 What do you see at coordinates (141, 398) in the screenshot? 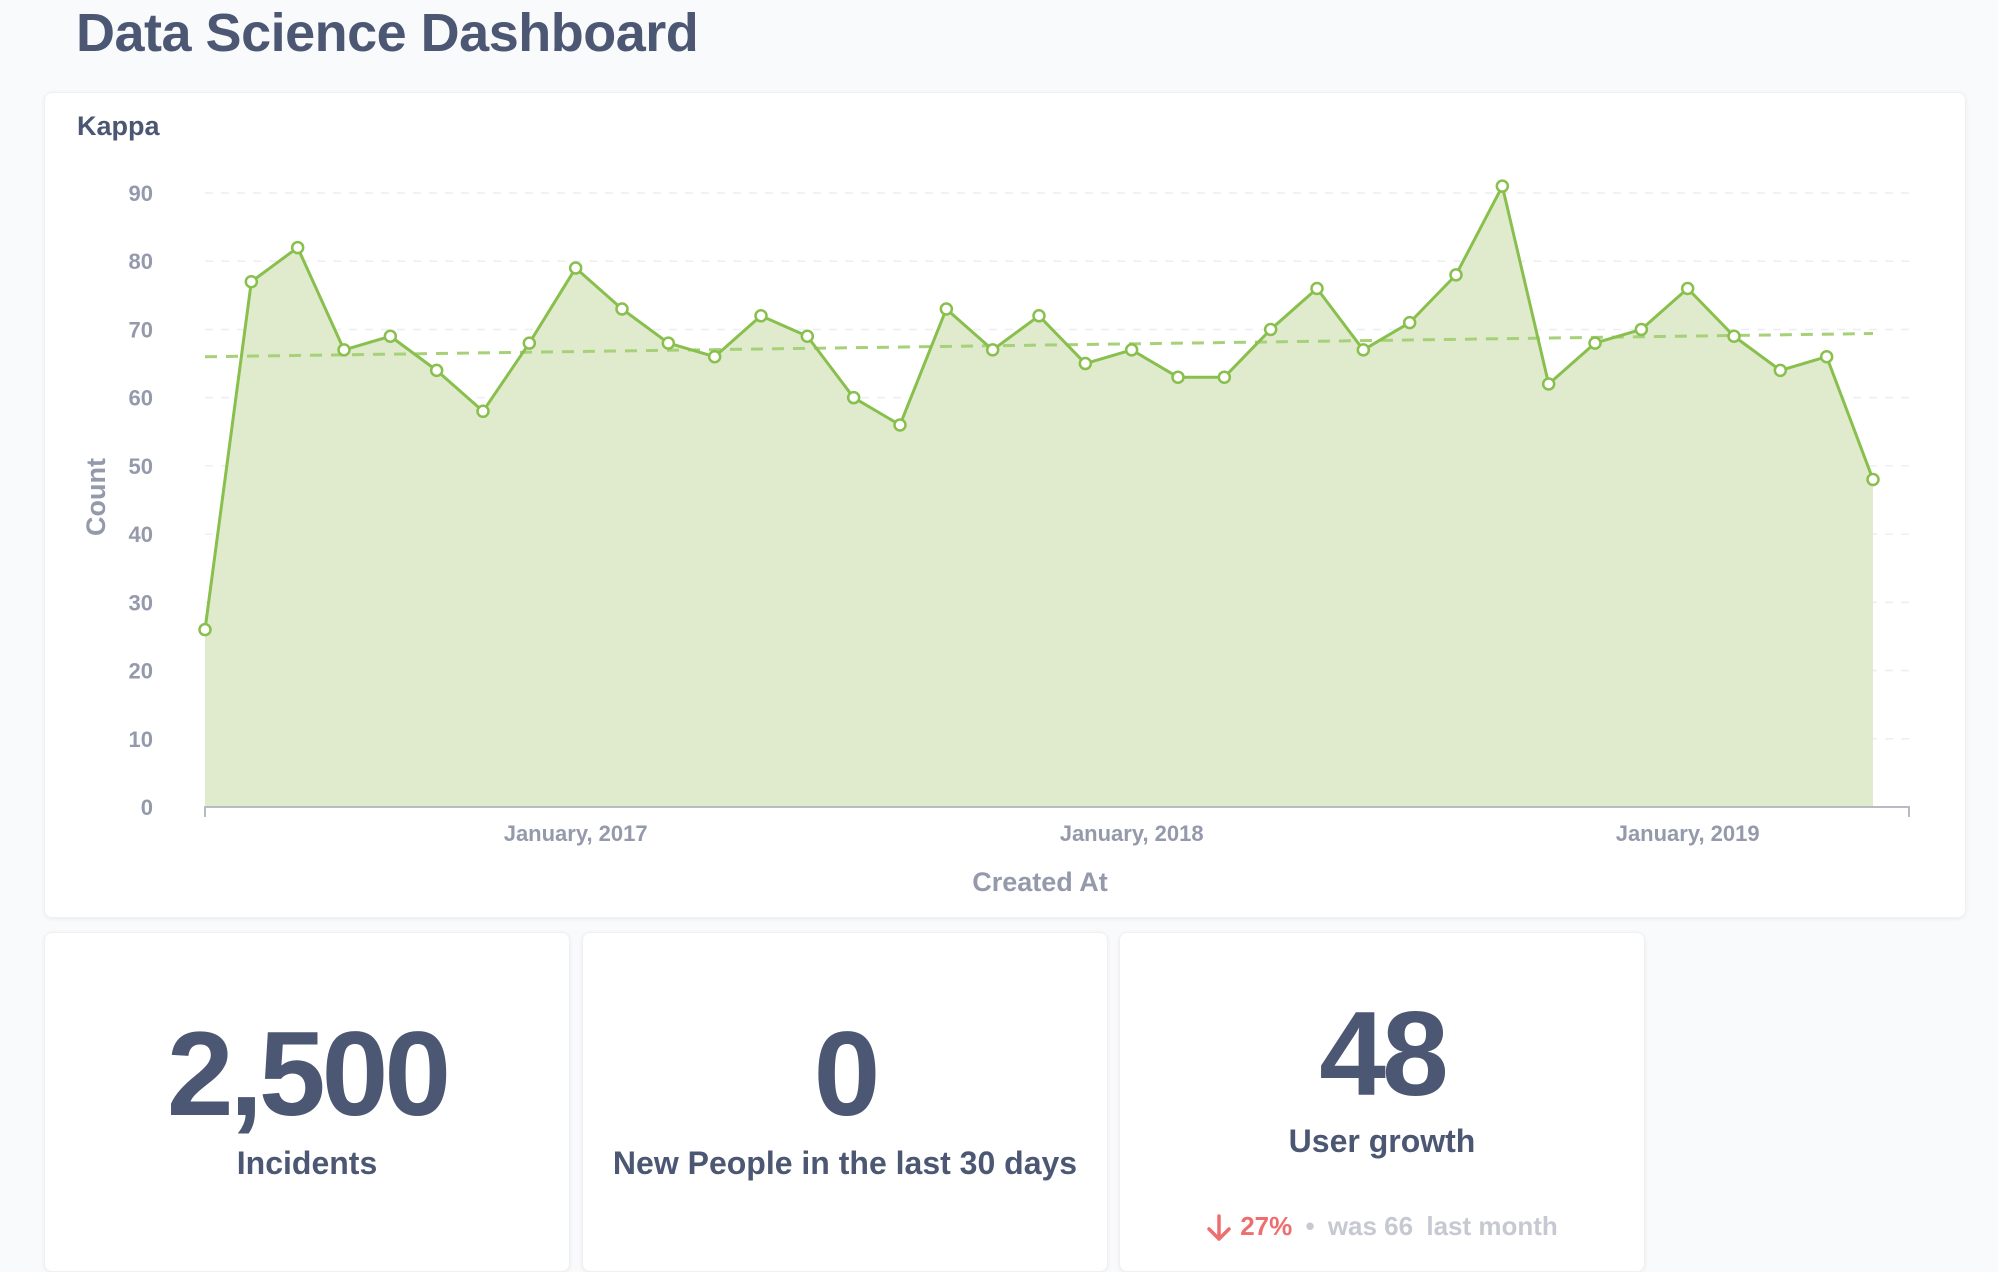
I see `y-tick-label: 60` at bounding box center [141, 398].